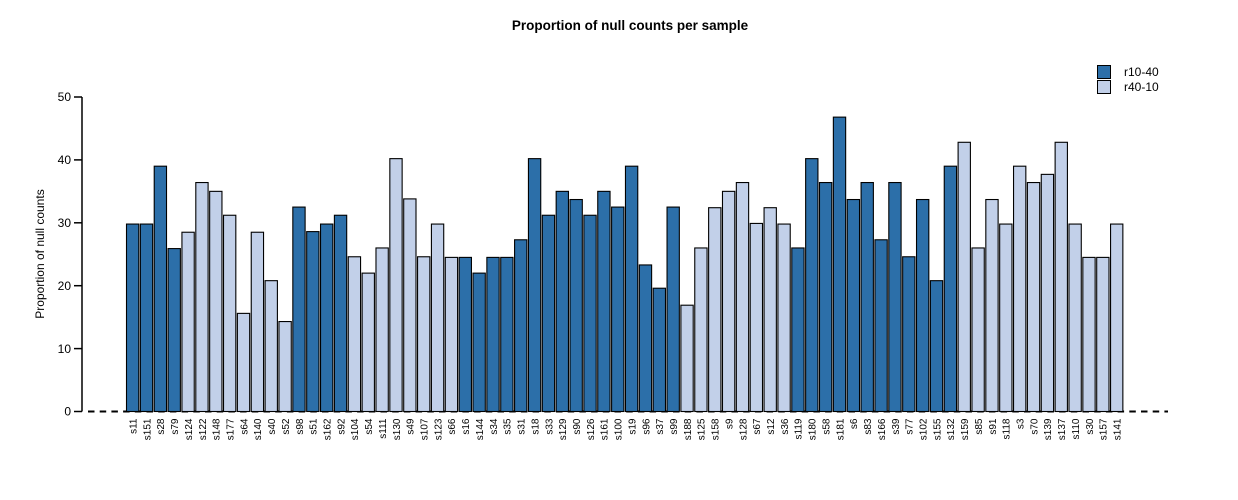  Describe the element at coordinates (896, 426) in the screenshot. I see `x-tick-label-s39: s39` at that location.